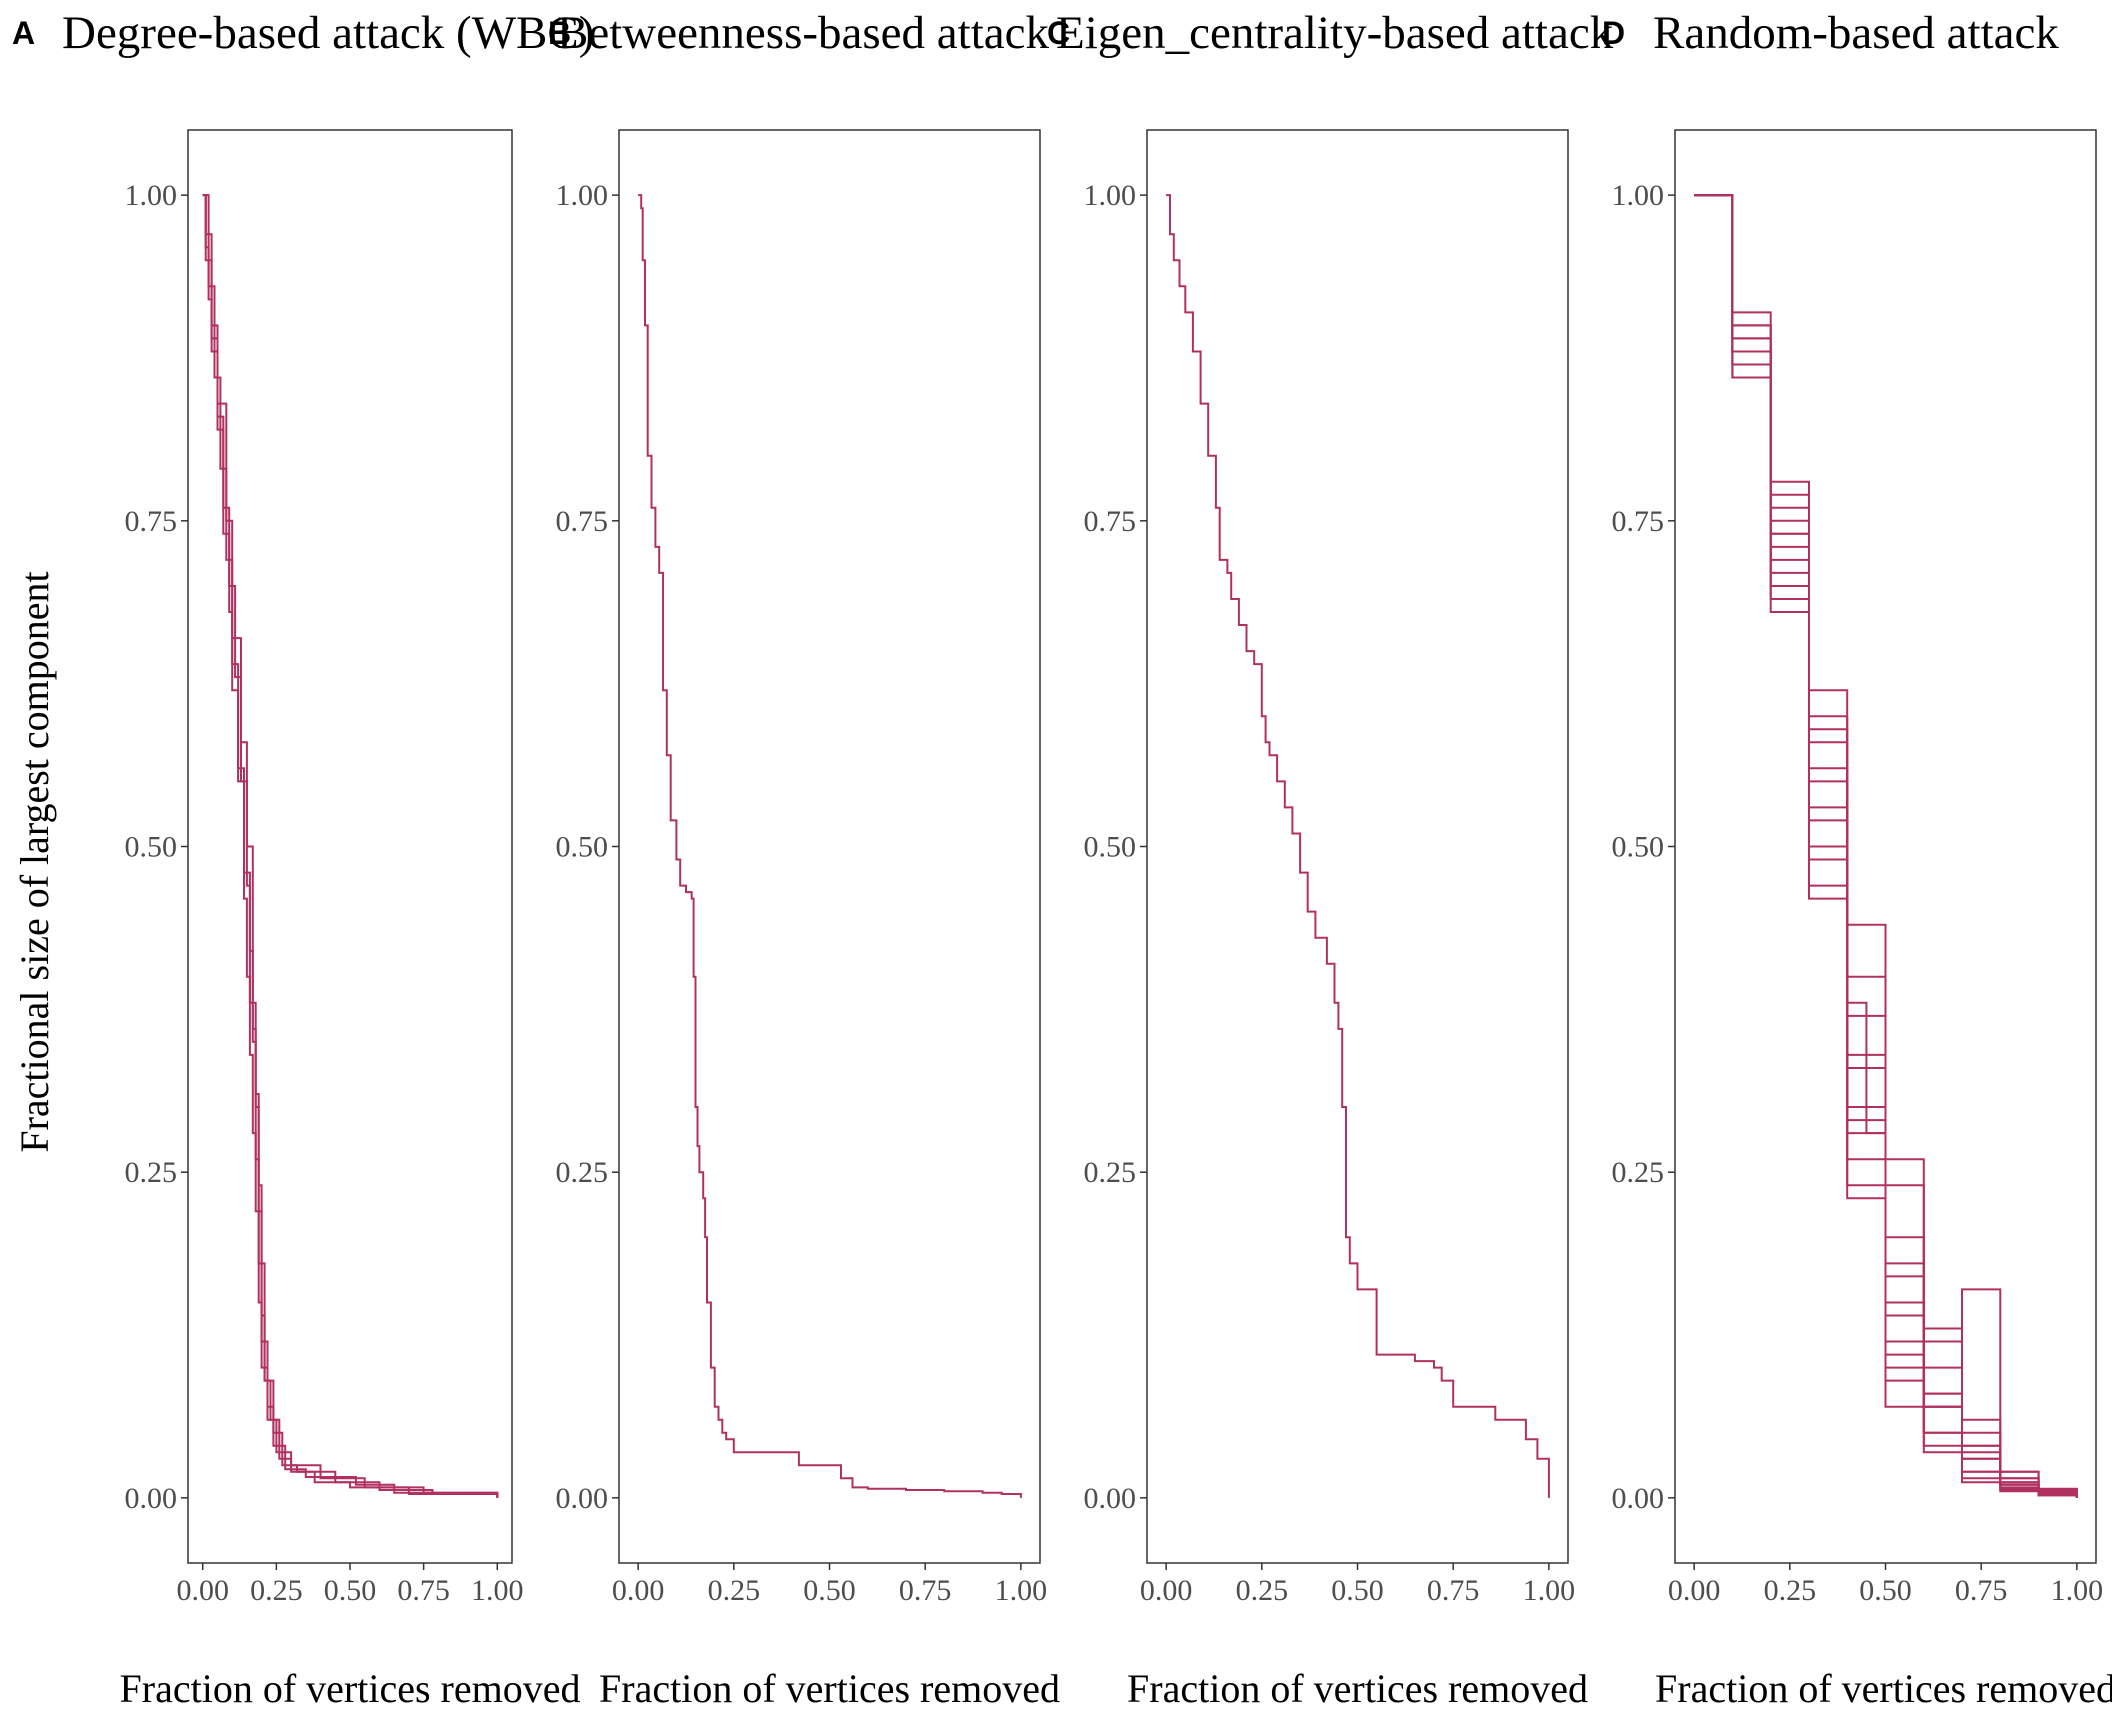 This screenshot has height=1728, width=2112. Describe the element at coordinates (23, 33) in the screenshot. I see `panel-a-letter: A` at that location.